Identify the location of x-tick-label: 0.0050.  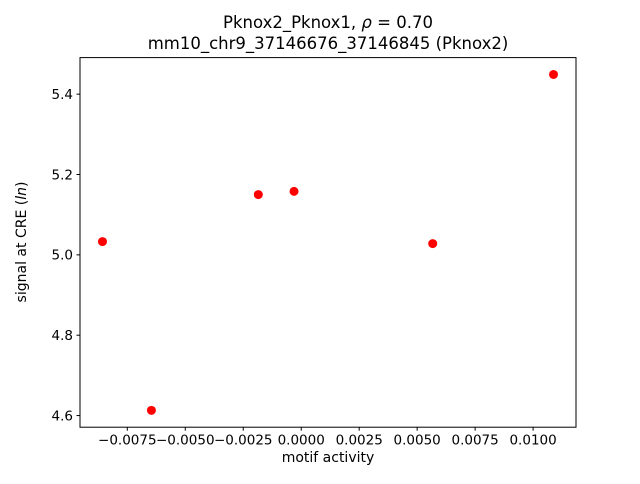
(417, 441).